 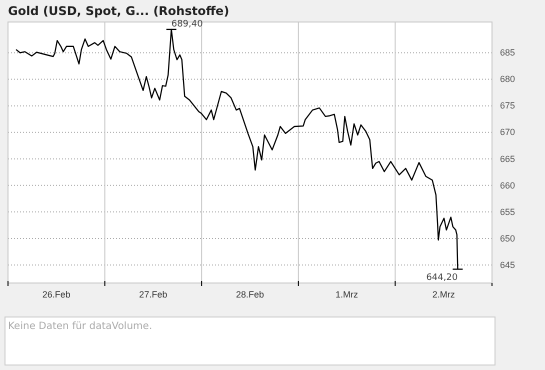 What do you see at coordinates (508, 238) in the screenshot?
I see `y-tick-label: 650` at bounding box center [508, 238].